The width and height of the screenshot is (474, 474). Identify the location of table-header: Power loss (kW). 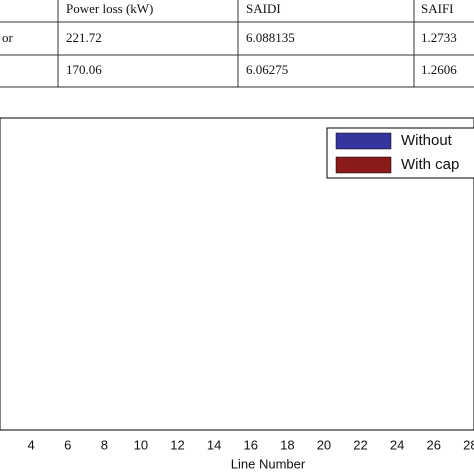
(109, 8).